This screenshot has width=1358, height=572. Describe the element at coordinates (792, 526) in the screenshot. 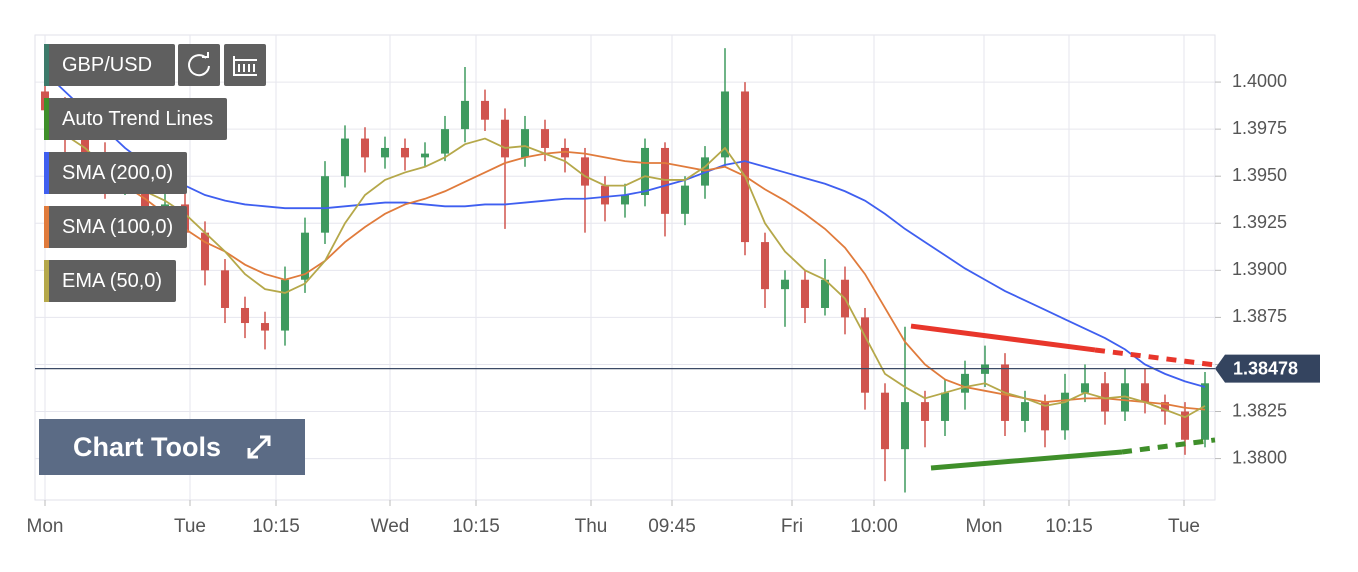

I see `x-tick-label: Fri` at that location.